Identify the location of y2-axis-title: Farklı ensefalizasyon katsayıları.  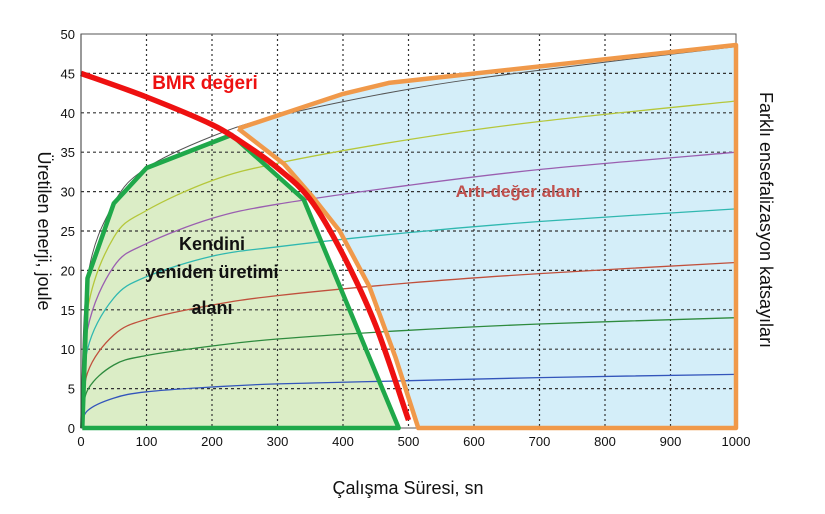
(766, 220).